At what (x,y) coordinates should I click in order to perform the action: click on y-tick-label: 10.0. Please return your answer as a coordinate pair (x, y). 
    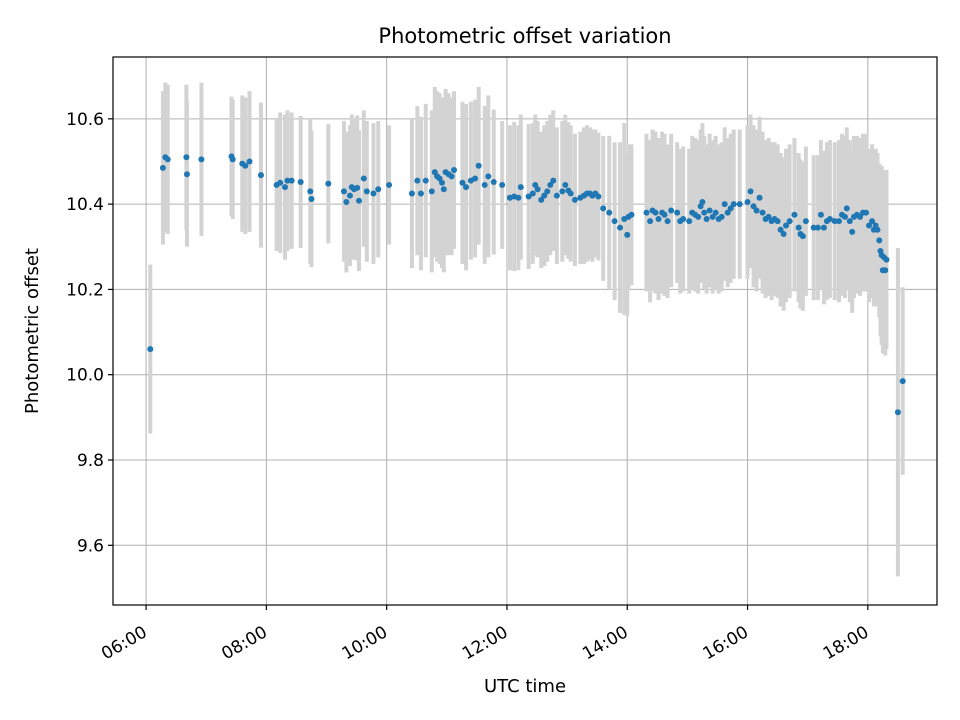
    Looking at the image, I should click on (85, 376).